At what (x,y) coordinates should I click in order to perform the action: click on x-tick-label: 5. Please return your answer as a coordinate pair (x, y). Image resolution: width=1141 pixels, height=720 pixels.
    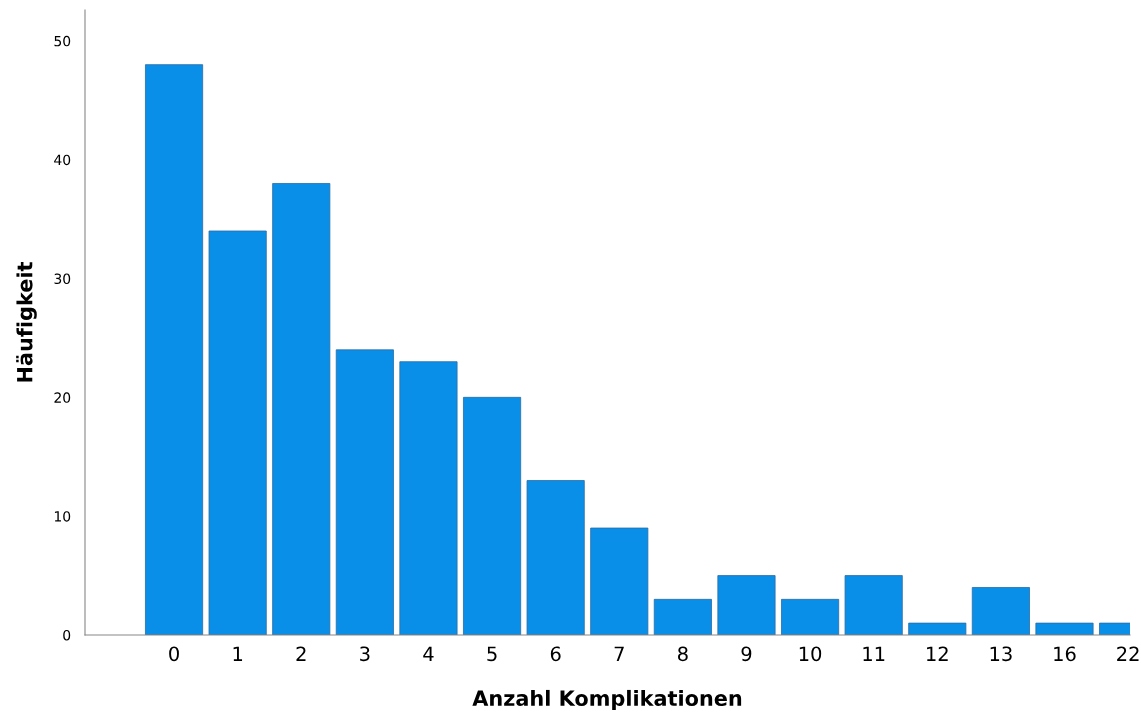
    Looking at the image, I should click on (492, 654).